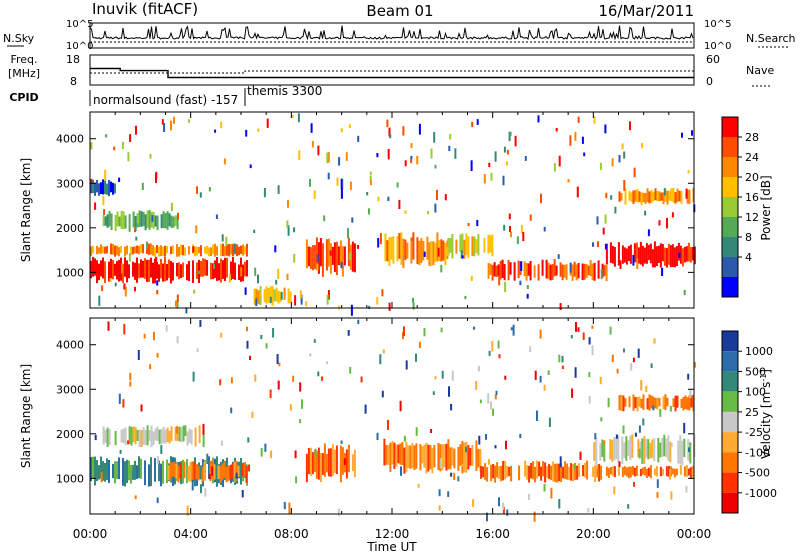  I want to click on colorbar-tick-label: 24, so click(752, 157).